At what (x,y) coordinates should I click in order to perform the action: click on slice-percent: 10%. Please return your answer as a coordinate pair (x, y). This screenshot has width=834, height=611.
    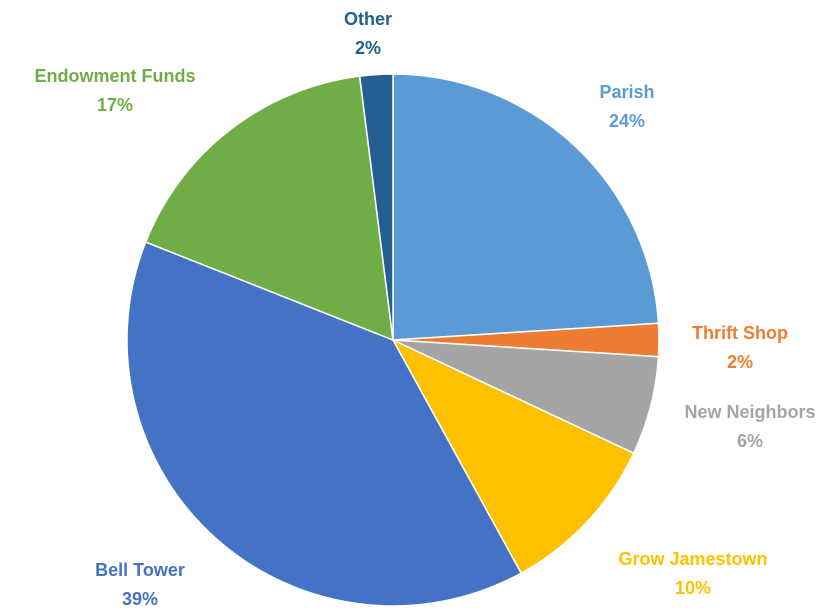
    Looking at the image, I should click on (693, 588).